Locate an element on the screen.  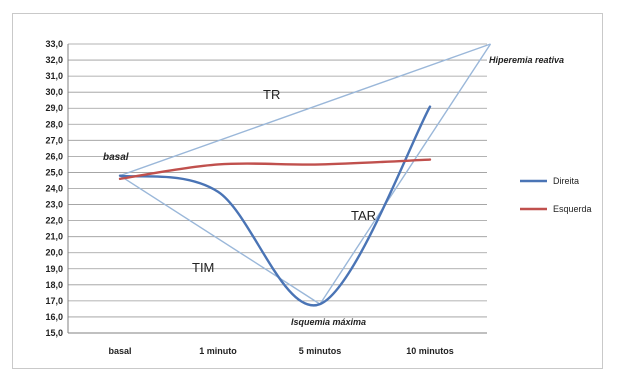
series-line-esquerda is located at coordinates (275, 169).